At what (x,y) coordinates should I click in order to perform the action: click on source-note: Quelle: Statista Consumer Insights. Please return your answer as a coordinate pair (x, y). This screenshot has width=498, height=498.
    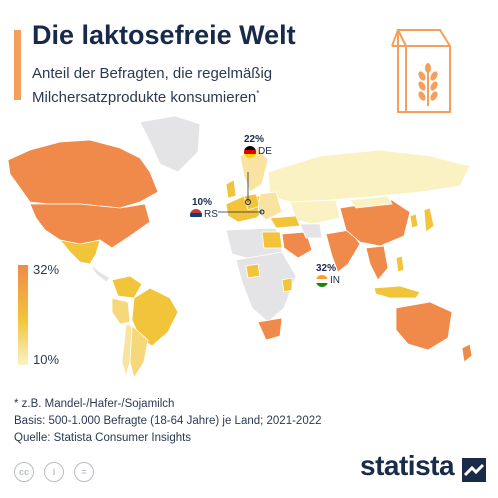
    Looking at the image, I should click on (103, 438).